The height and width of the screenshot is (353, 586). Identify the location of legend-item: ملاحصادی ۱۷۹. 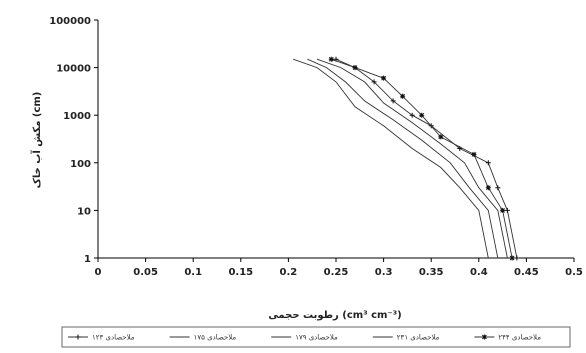
(304, 338).